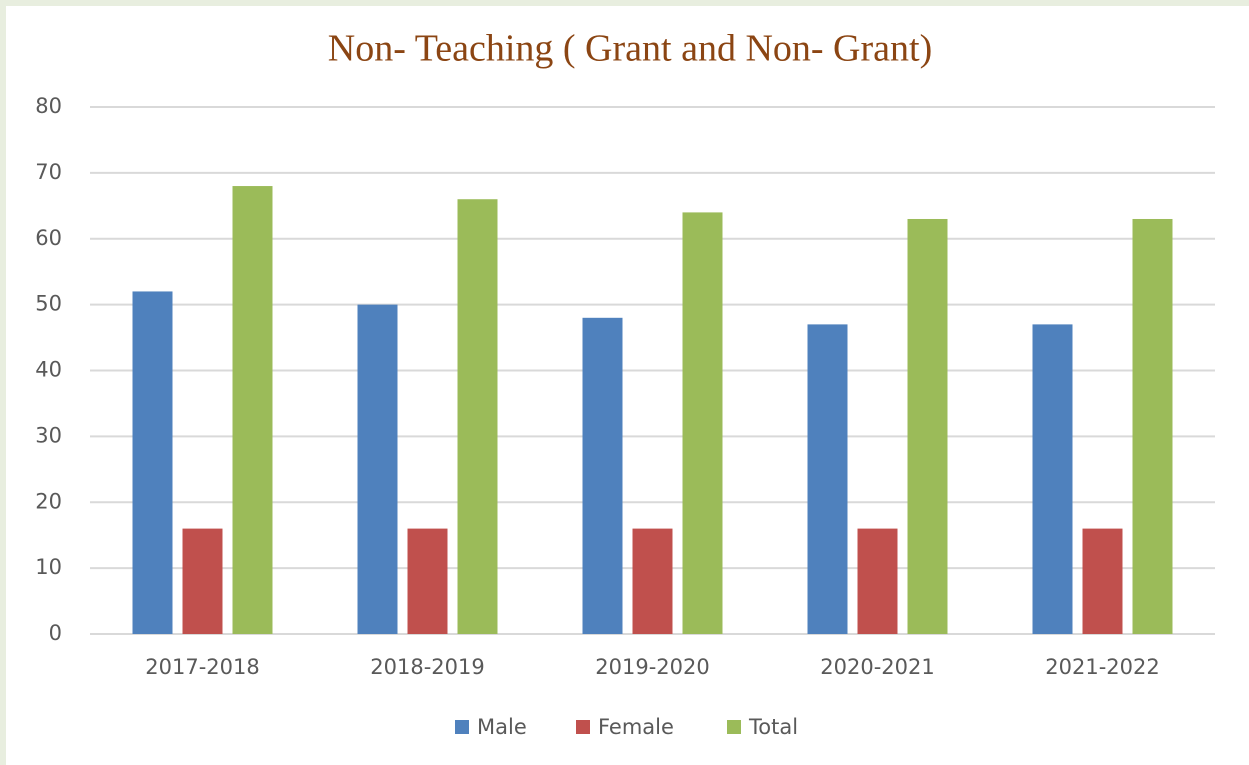 The height and width of the screenshot is (765, 1249). I want to click on x-tick-label: 2020-2021, so click(877, 667).